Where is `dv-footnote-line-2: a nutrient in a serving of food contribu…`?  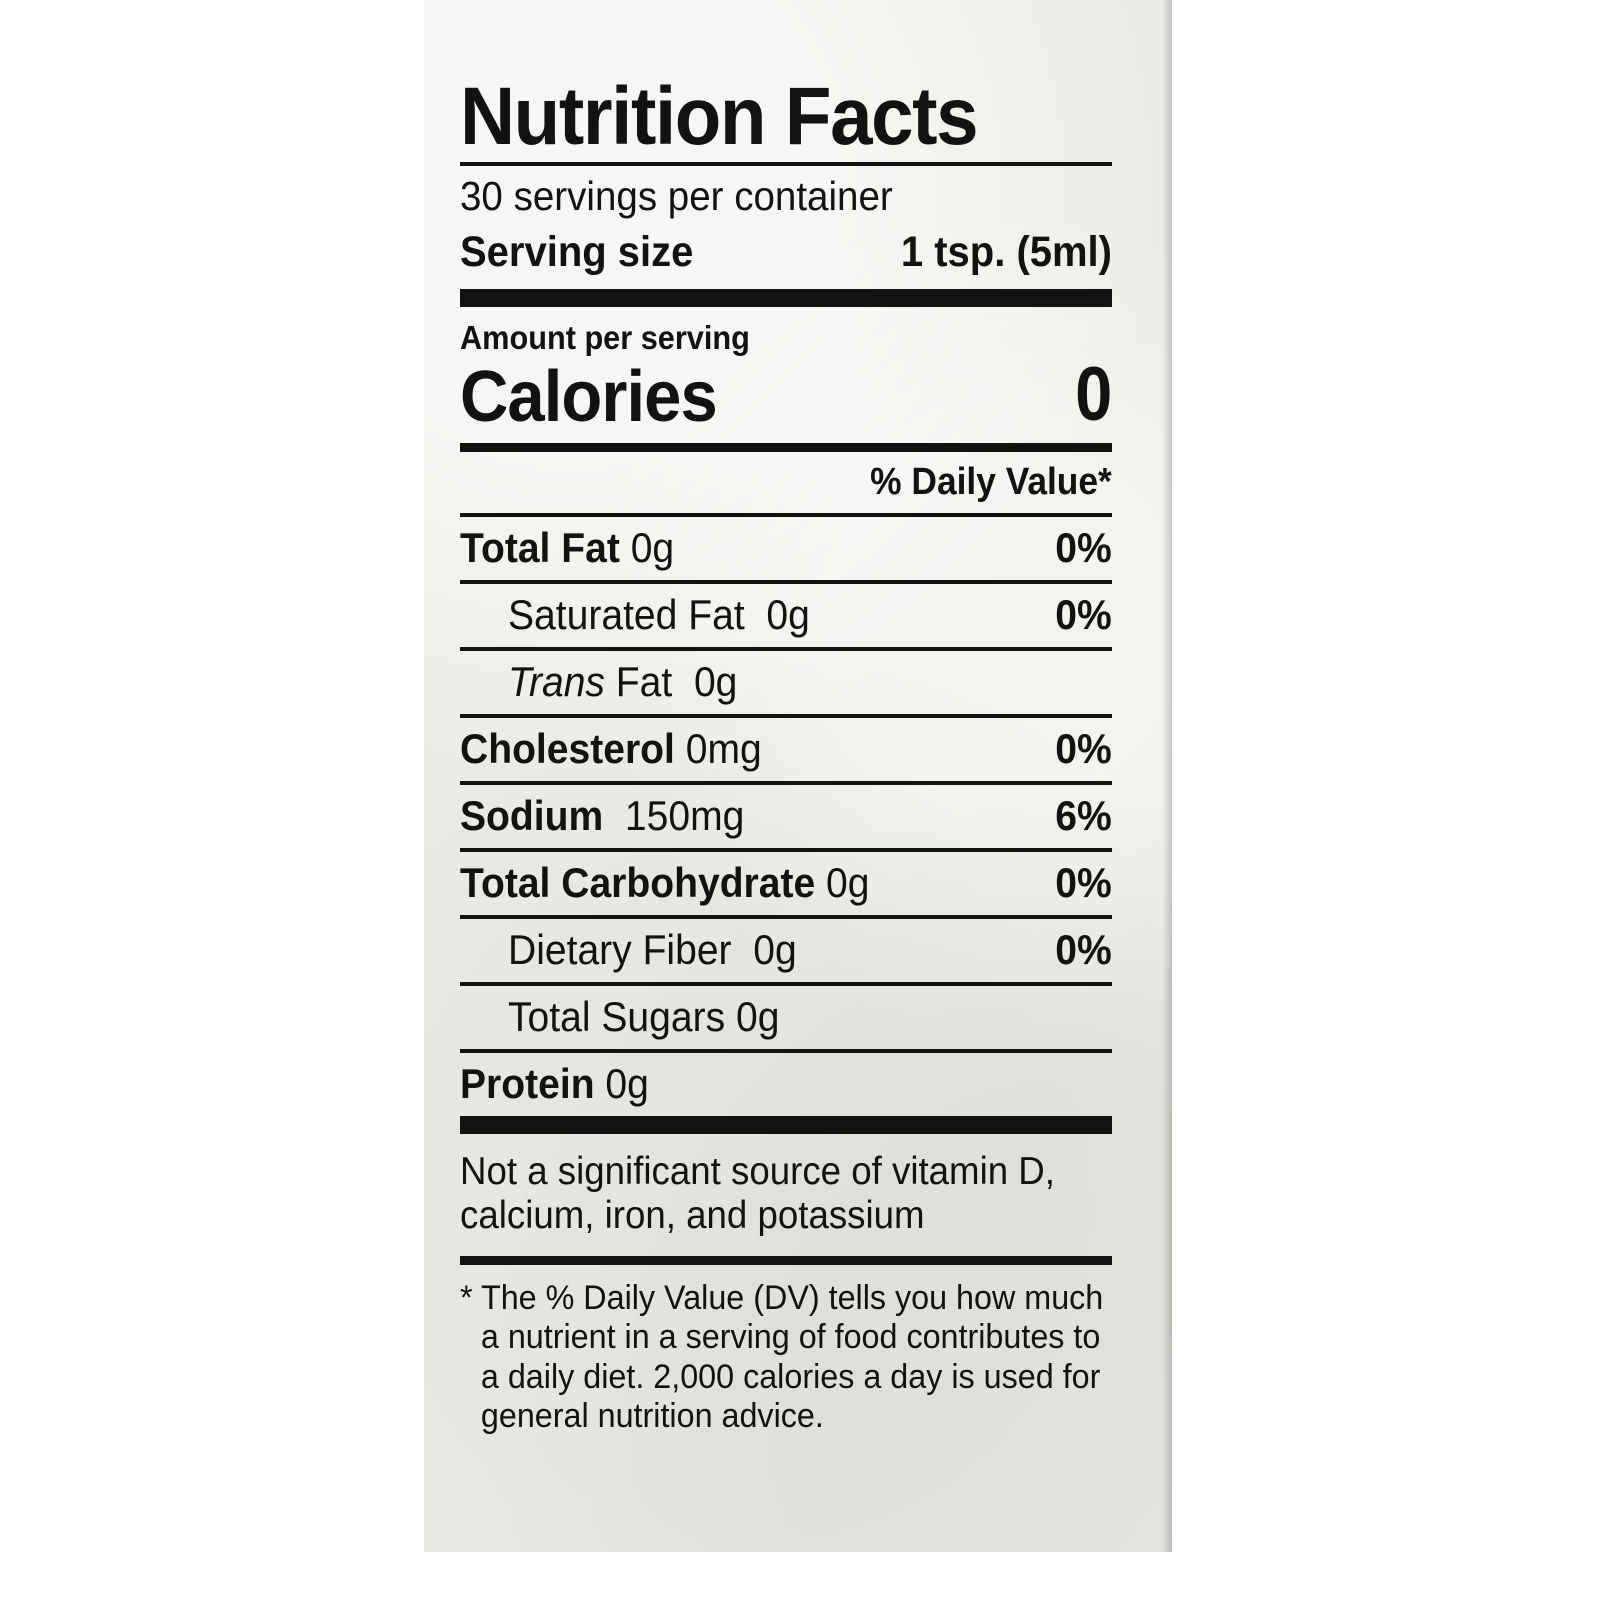
dv-footnote-line-2: a nutrient in a serving of food contribu… is located at coordinates (790, 1337).